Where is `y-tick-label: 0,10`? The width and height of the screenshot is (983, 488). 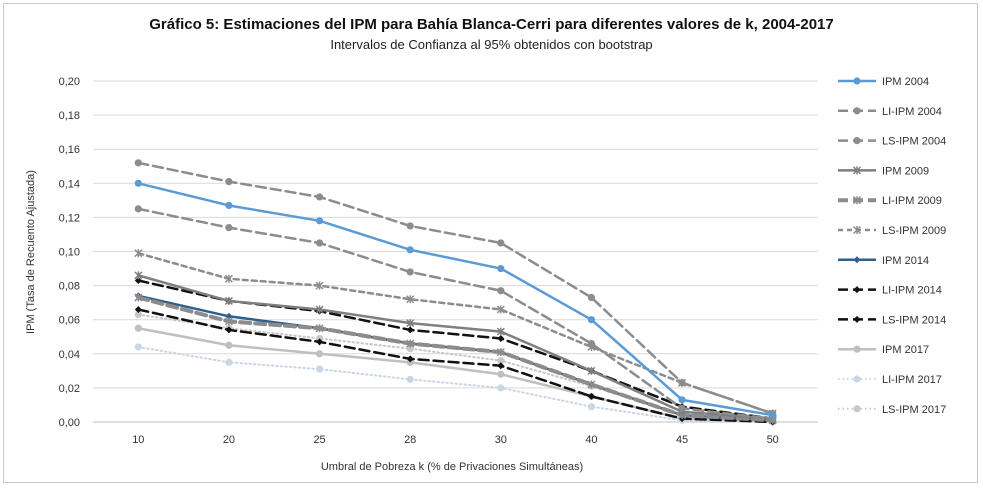
y-tick-label: 0,10 is located at coordinates (69, 253).